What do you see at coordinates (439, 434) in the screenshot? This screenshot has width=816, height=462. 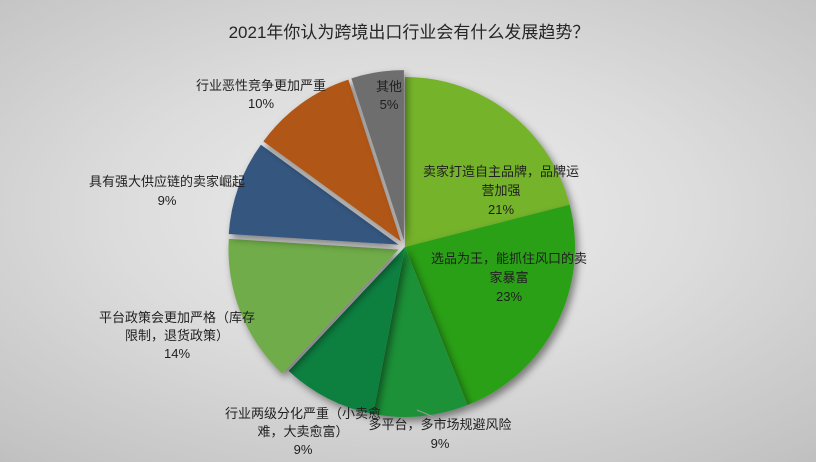 I see `slice-label-multi-platform: 多平台，多市场规避风险 9%` at bounding box center [439, 434].